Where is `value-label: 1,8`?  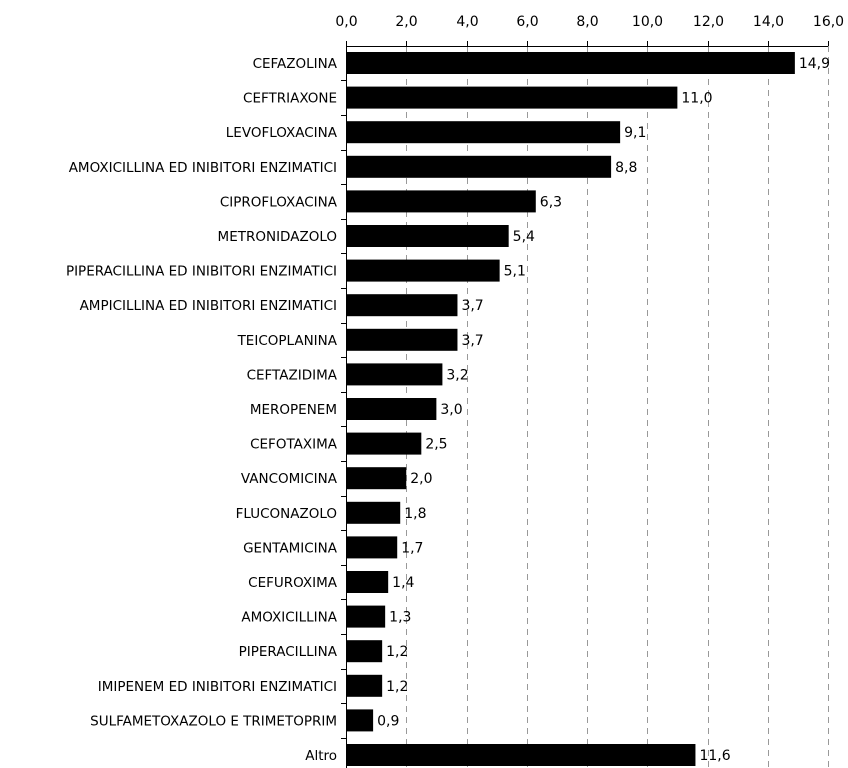 value-label: 1,8 is located at coordinates (415, 514).